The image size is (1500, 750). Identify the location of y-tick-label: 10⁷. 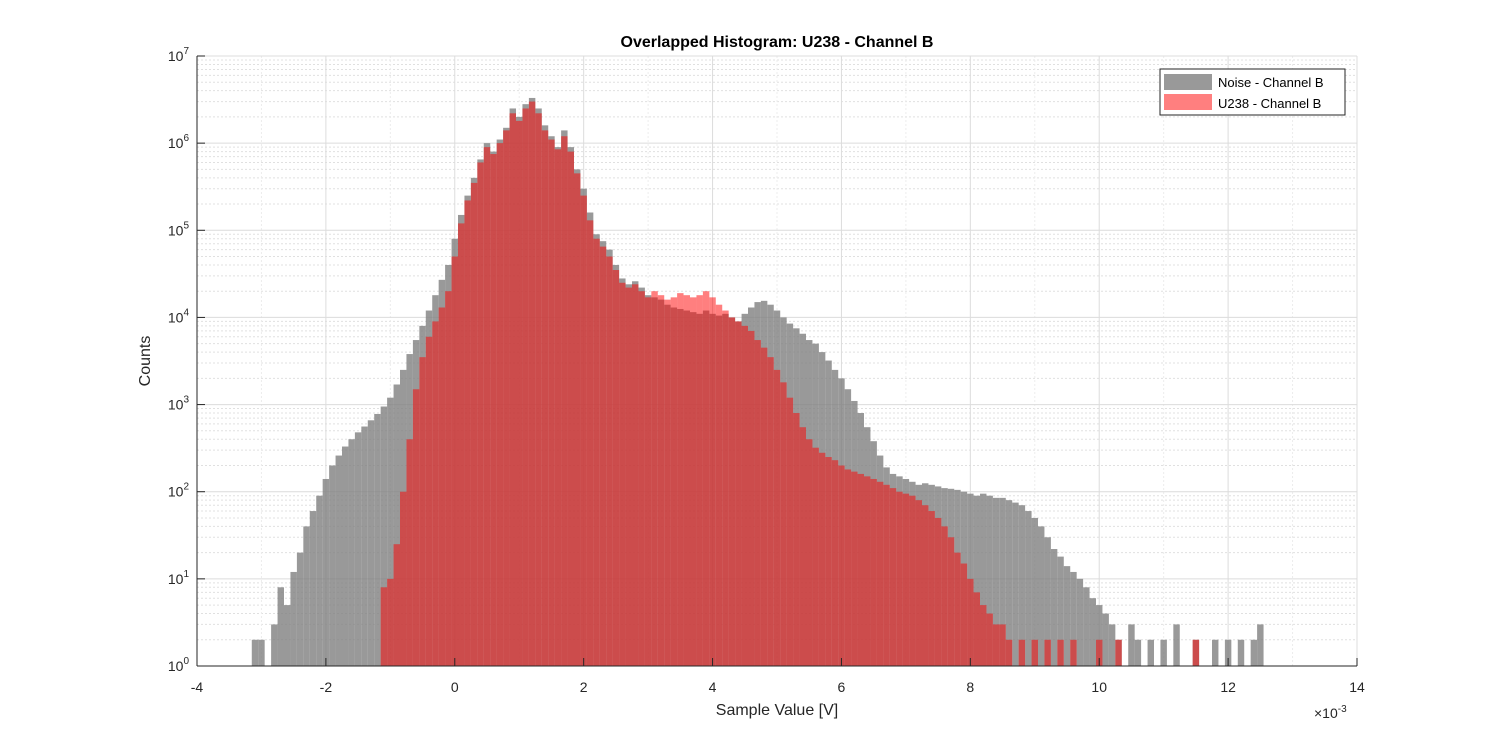
(179, 55).